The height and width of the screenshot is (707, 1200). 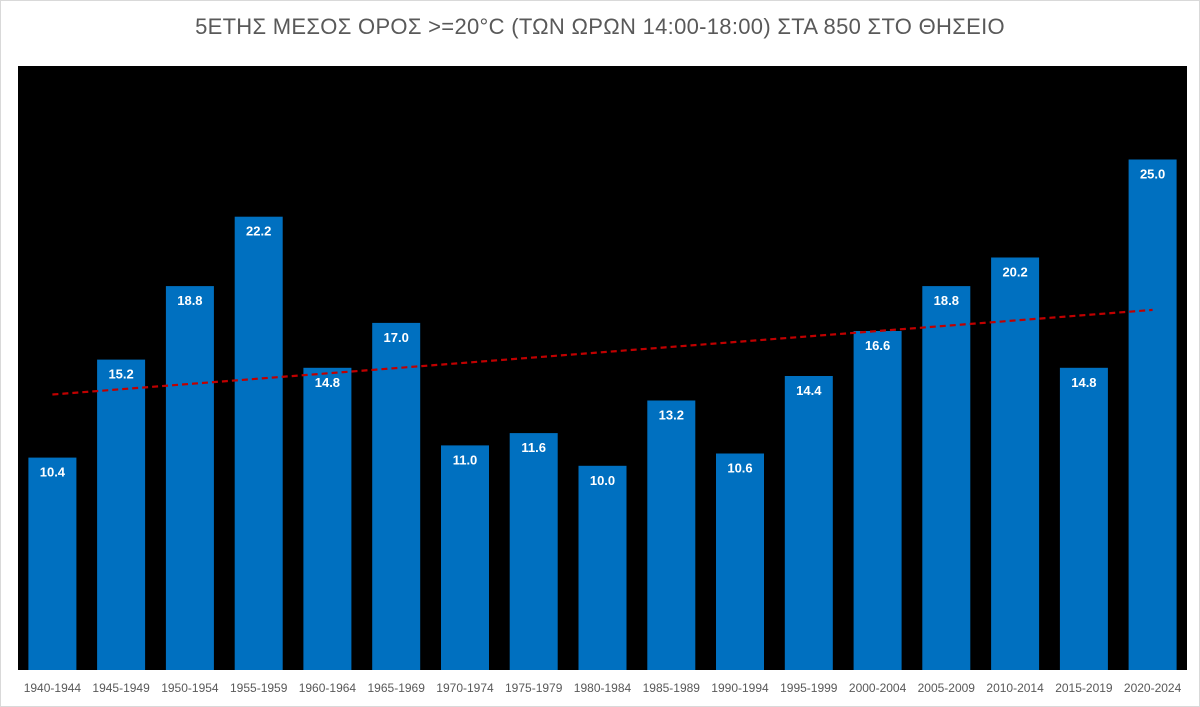 I want to click on data-label: 10.0, so click(x=602, y=480).